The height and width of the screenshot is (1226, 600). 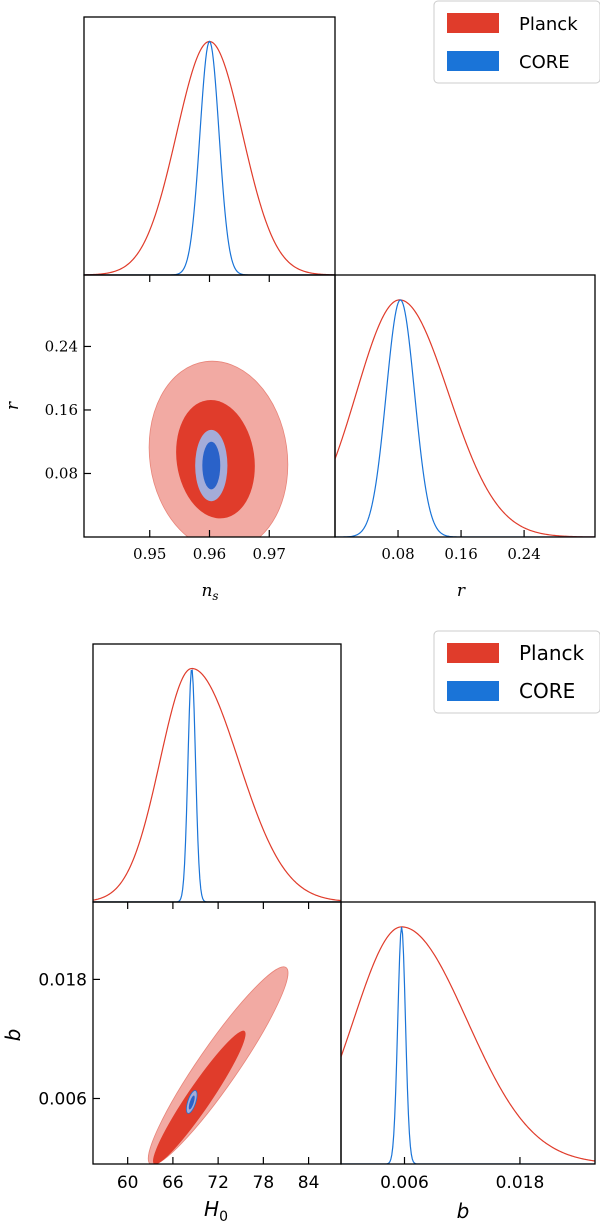 What do you see at coordinates (397, 554) in the screenshot?
I see `x-tick-label: 0.08` at bounding box center [397, 554].